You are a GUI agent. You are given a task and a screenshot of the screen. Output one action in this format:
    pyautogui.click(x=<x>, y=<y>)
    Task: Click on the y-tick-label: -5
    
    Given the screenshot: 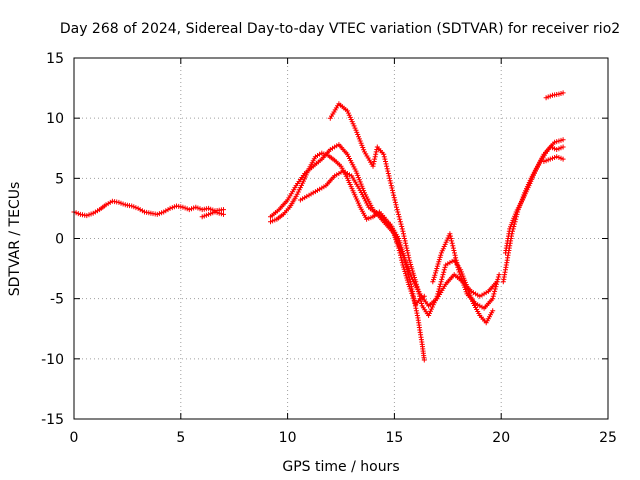 What is the action you would take?
    pyautogui.click(x=57, y=300)
    